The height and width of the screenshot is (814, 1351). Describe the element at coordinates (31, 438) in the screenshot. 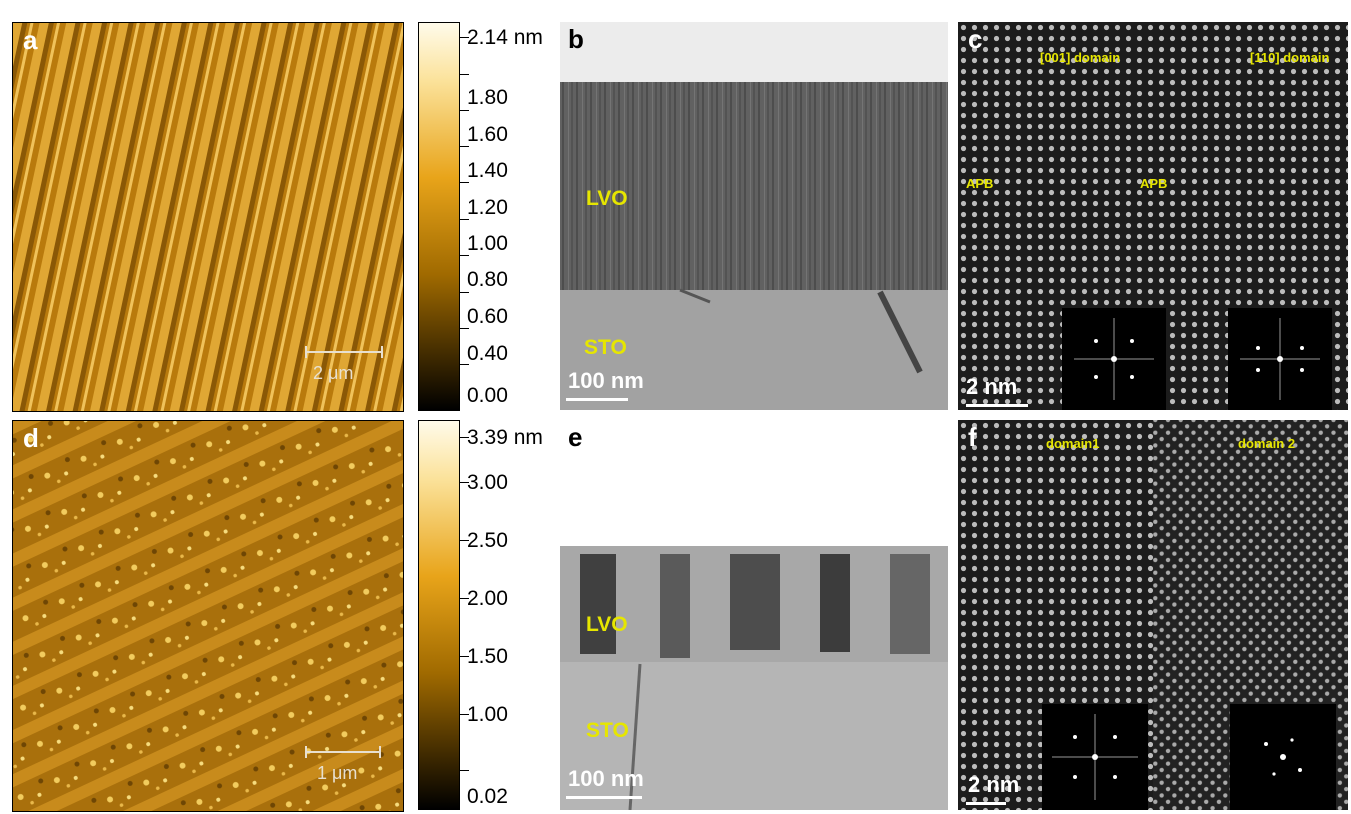

I see `panel-label-d: d` at that location.